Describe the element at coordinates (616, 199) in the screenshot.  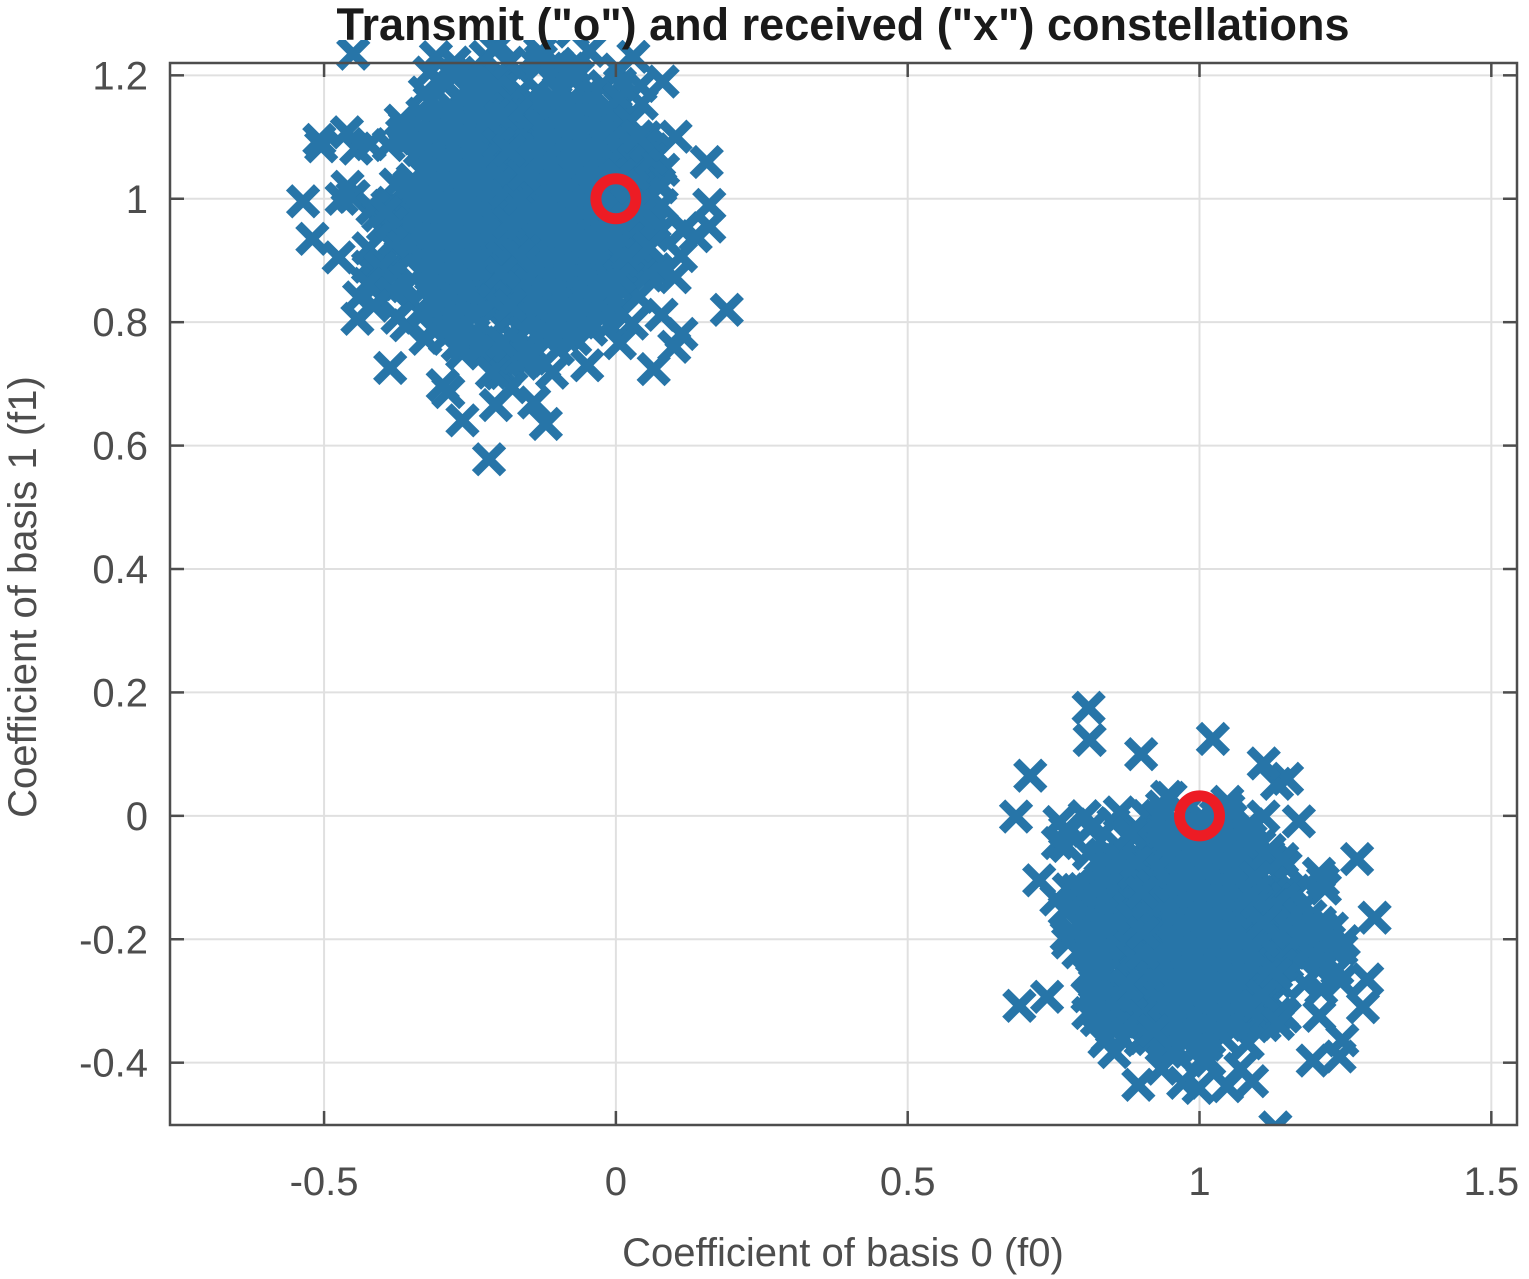
I see `transmit-point` at that location.